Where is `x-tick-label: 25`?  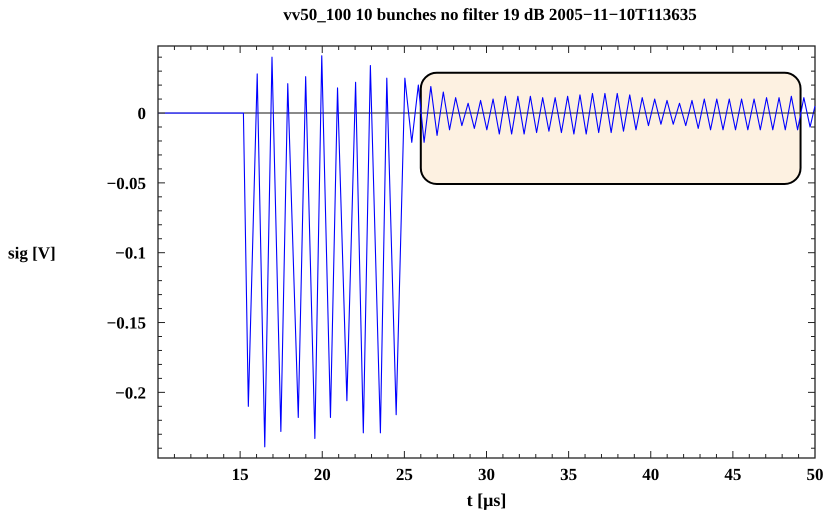 x-tick-label: 25 is located at coordinates (404, 474).